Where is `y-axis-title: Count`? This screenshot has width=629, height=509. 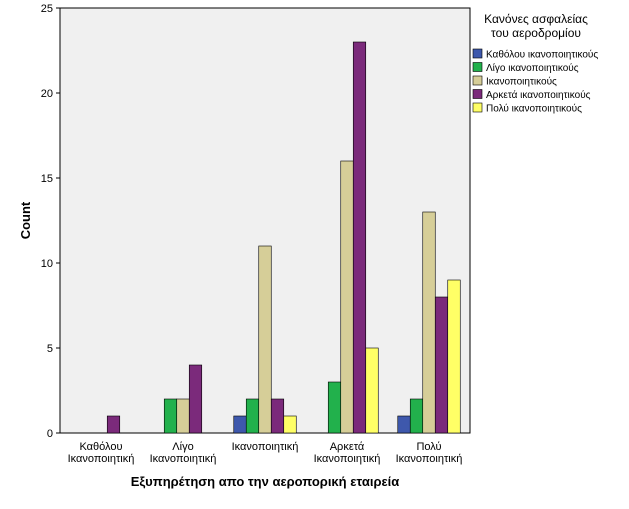
y-axis-title: Count is located at coordinates (25, 220).